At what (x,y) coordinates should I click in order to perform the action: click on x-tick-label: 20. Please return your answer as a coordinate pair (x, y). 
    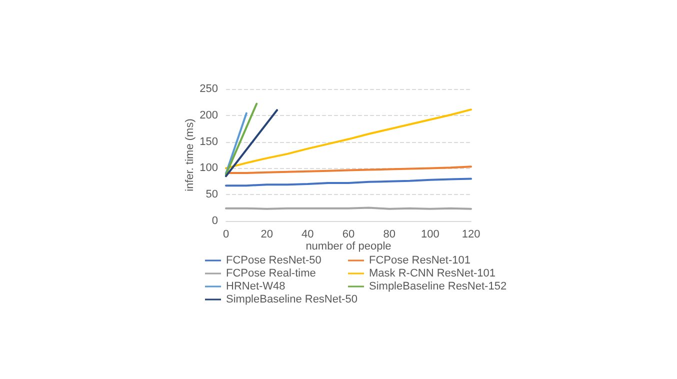
    Looking at the image, I should click on (266, 234).